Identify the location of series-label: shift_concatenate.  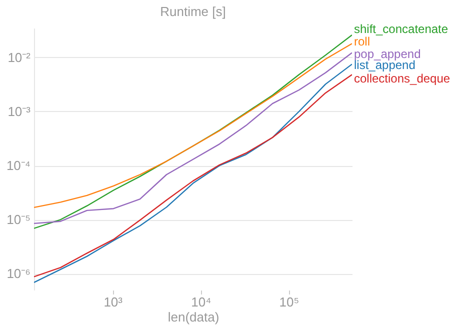
(401, 29).